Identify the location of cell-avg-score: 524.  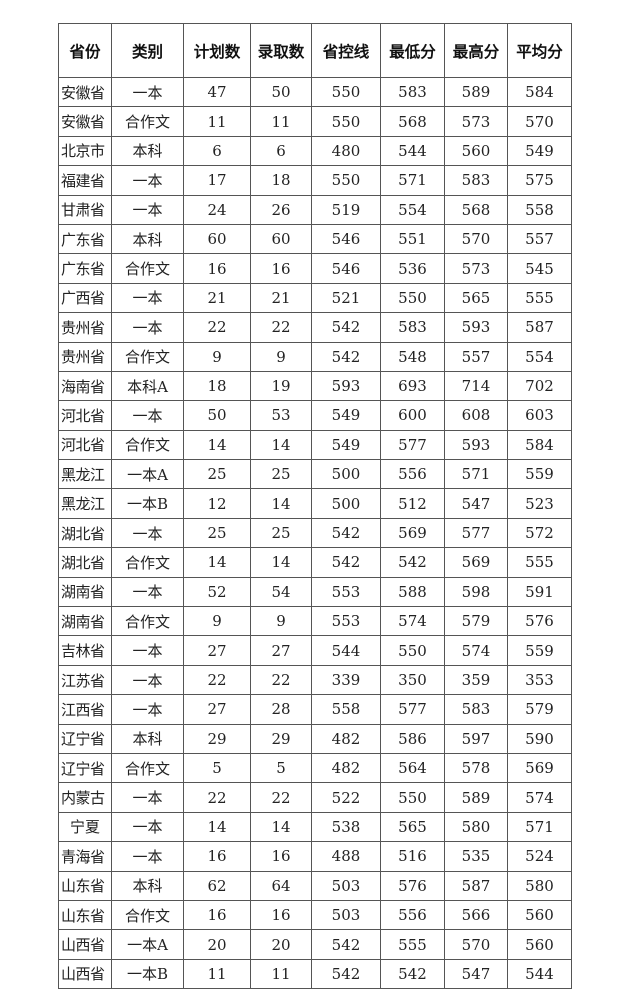
(539, 856).